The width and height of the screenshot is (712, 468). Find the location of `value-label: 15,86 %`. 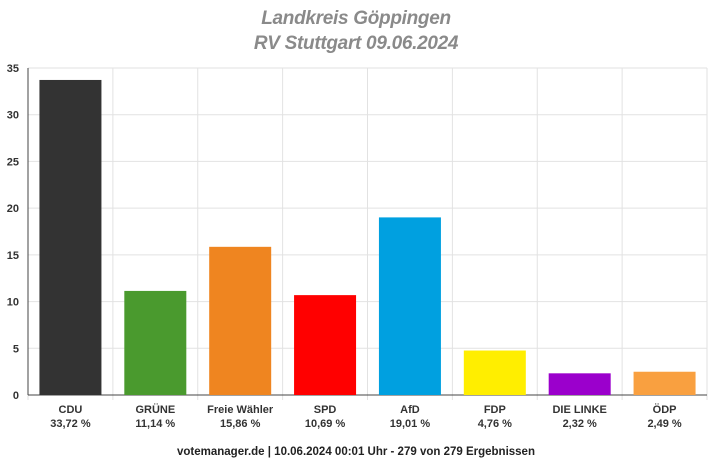

value-label: 15,86 % is located at coordinates (240, 424).